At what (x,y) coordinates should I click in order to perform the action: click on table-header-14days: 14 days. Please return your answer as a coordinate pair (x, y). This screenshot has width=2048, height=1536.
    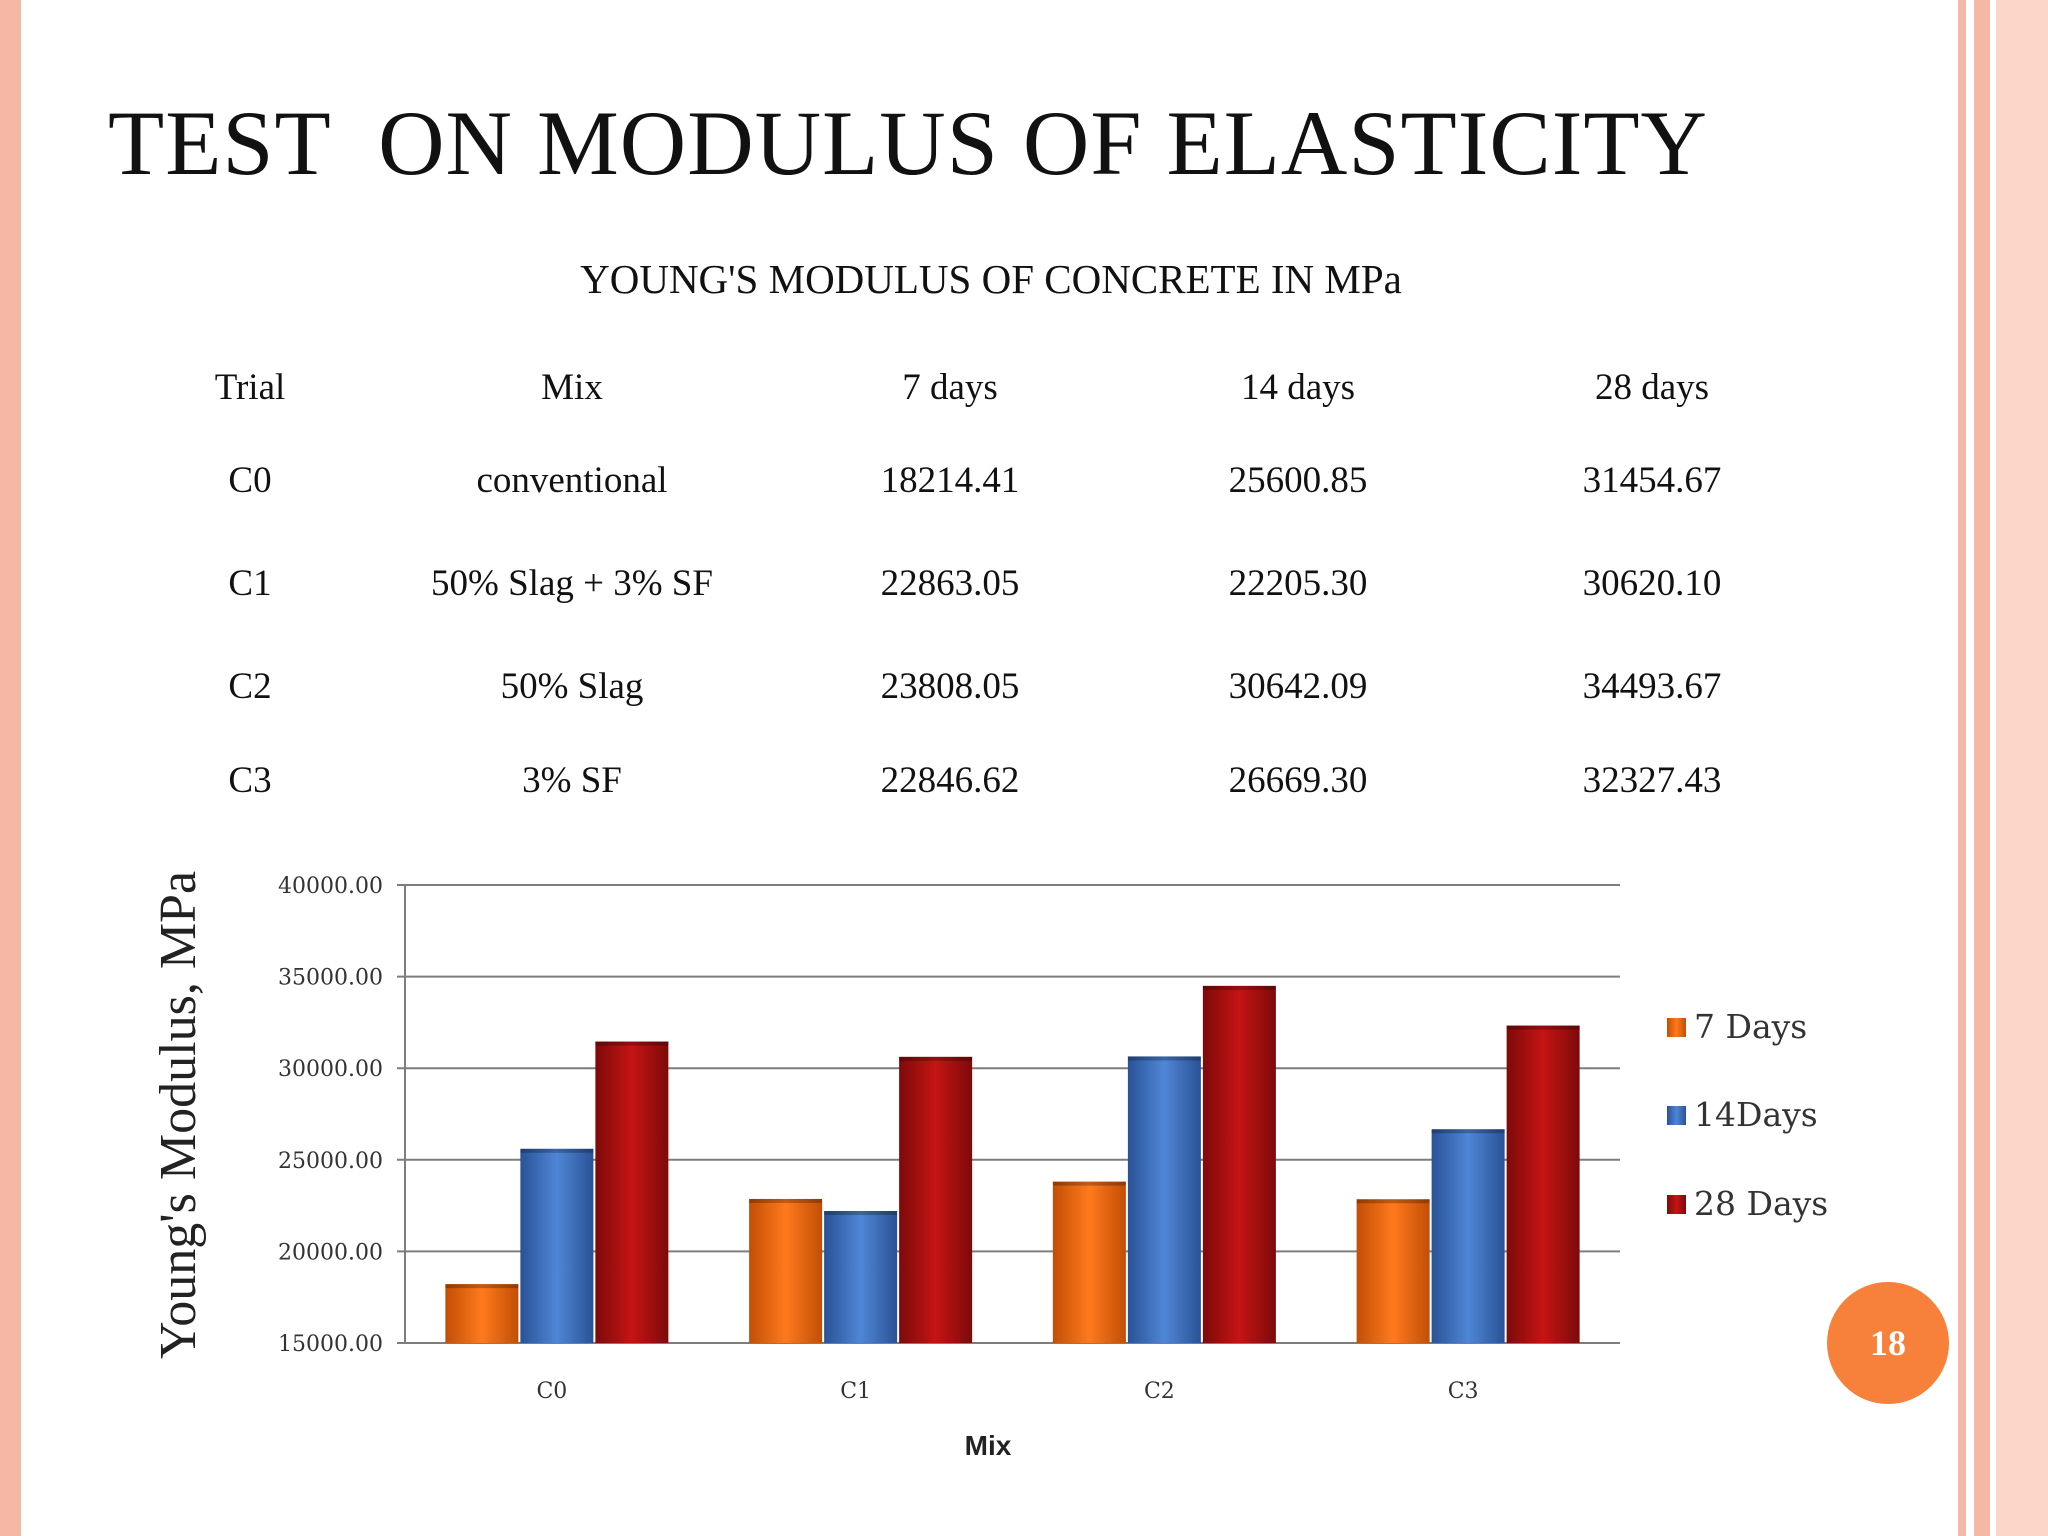
    Looking at the image, I should click on (1298, 387).